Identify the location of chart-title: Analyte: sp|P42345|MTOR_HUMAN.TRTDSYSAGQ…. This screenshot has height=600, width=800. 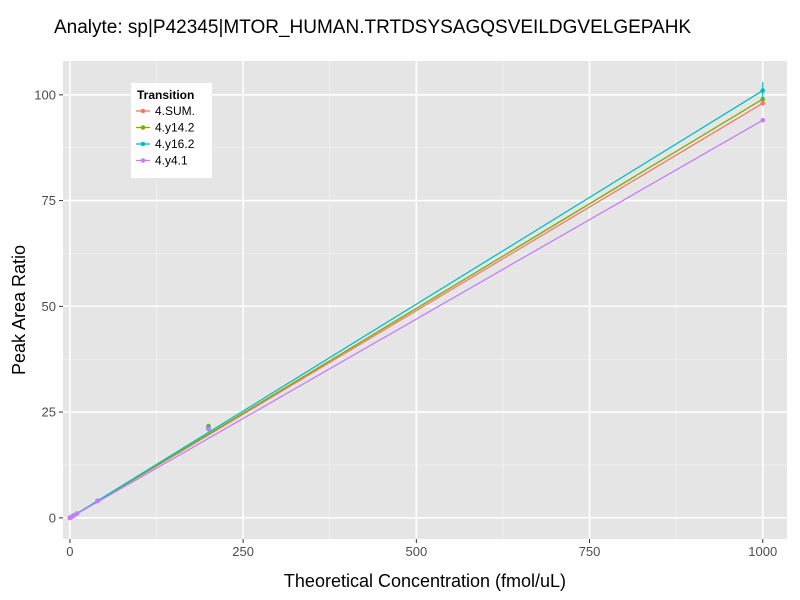
(372, 27).